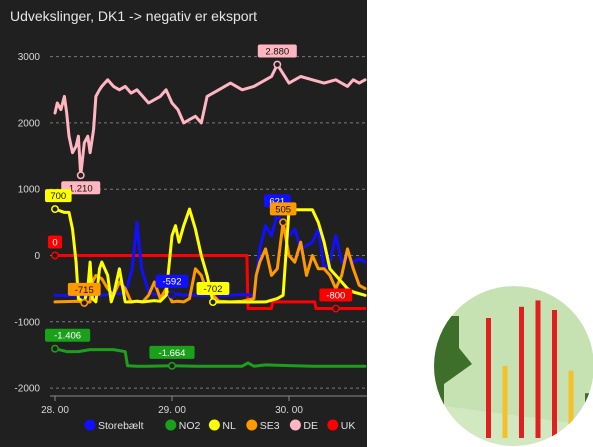 This screenshot has height=447, width=593. I want to click on legend-label: NL, so click(229, 426).